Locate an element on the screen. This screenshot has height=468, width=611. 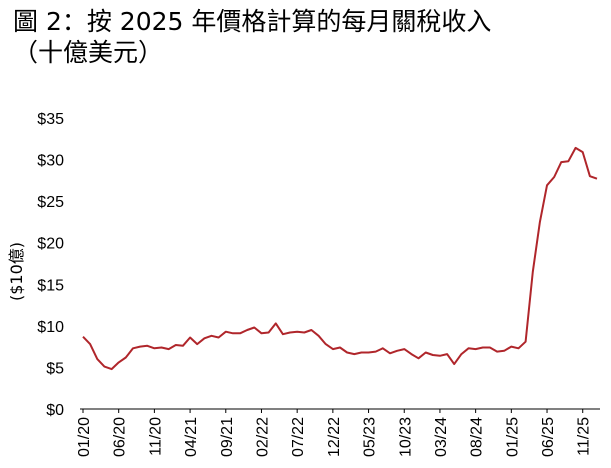
chart-title-block: 圖 2：按 2025 年價格計算的每月關稅收入 （十億美元） is located at coordinates (308, 37).